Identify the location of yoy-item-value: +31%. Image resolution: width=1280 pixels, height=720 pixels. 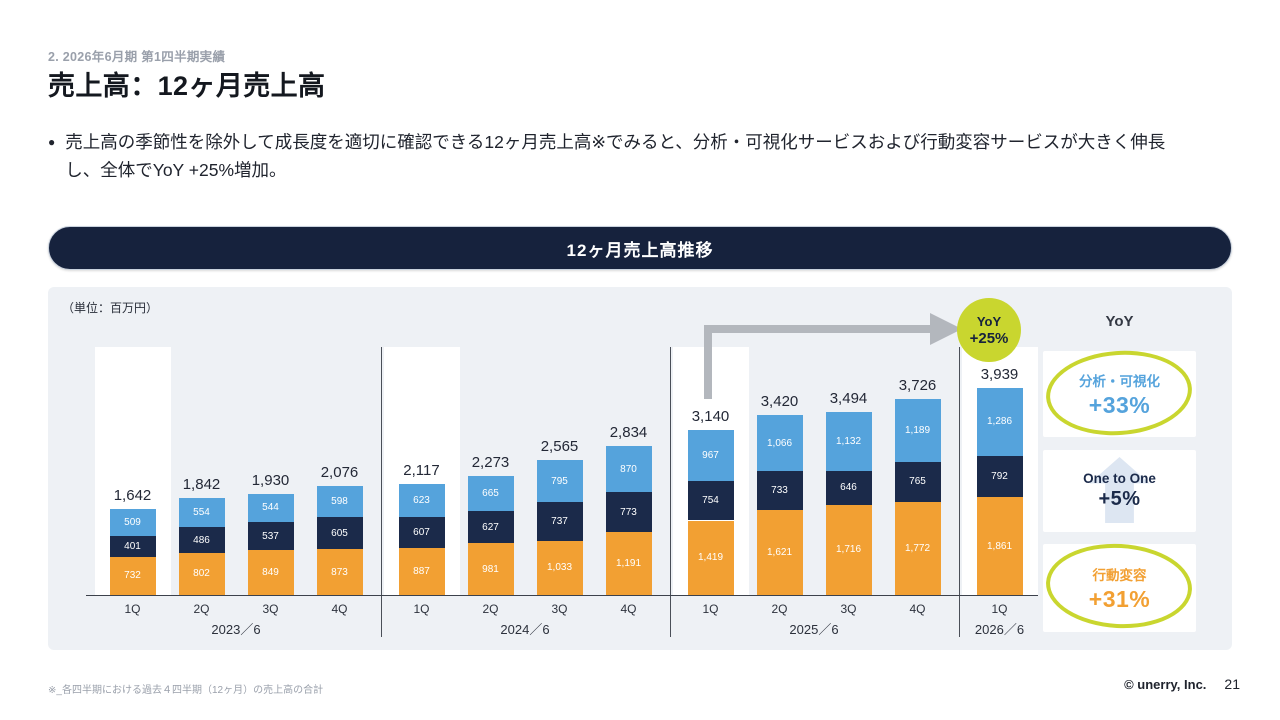
(1119, 598).